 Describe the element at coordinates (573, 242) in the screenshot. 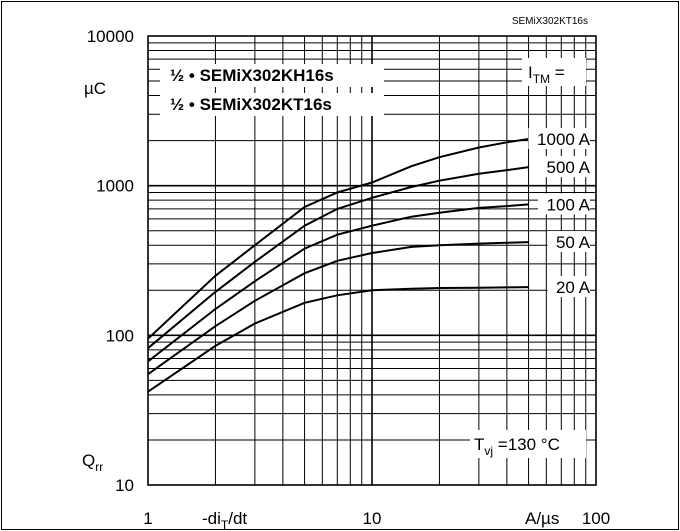

I see `series-label: 50 A` at that location.